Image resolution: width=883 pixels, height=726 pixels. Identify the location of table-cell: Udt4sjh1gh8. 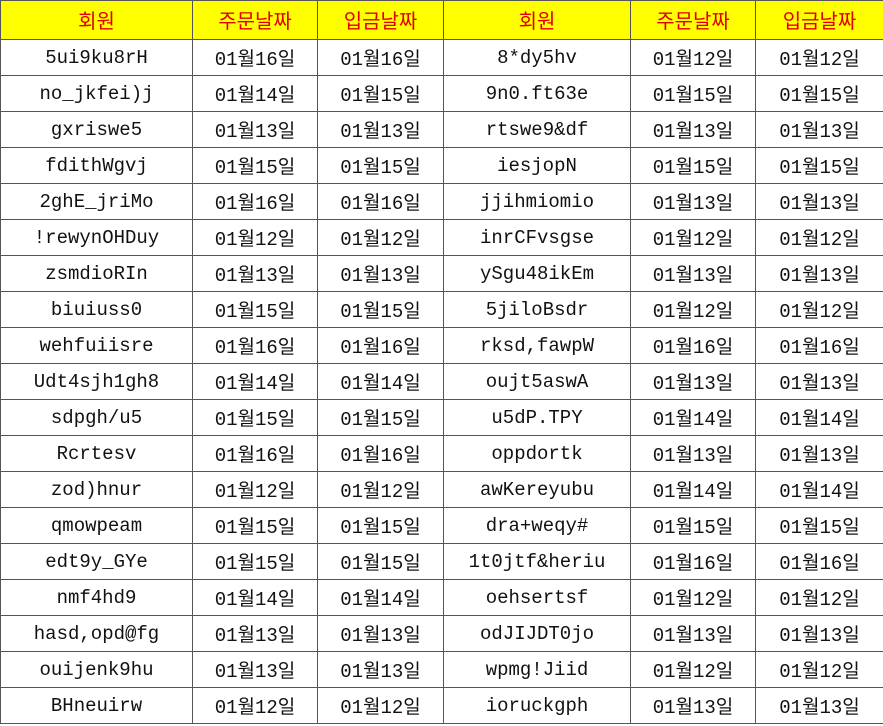
(96, 381).